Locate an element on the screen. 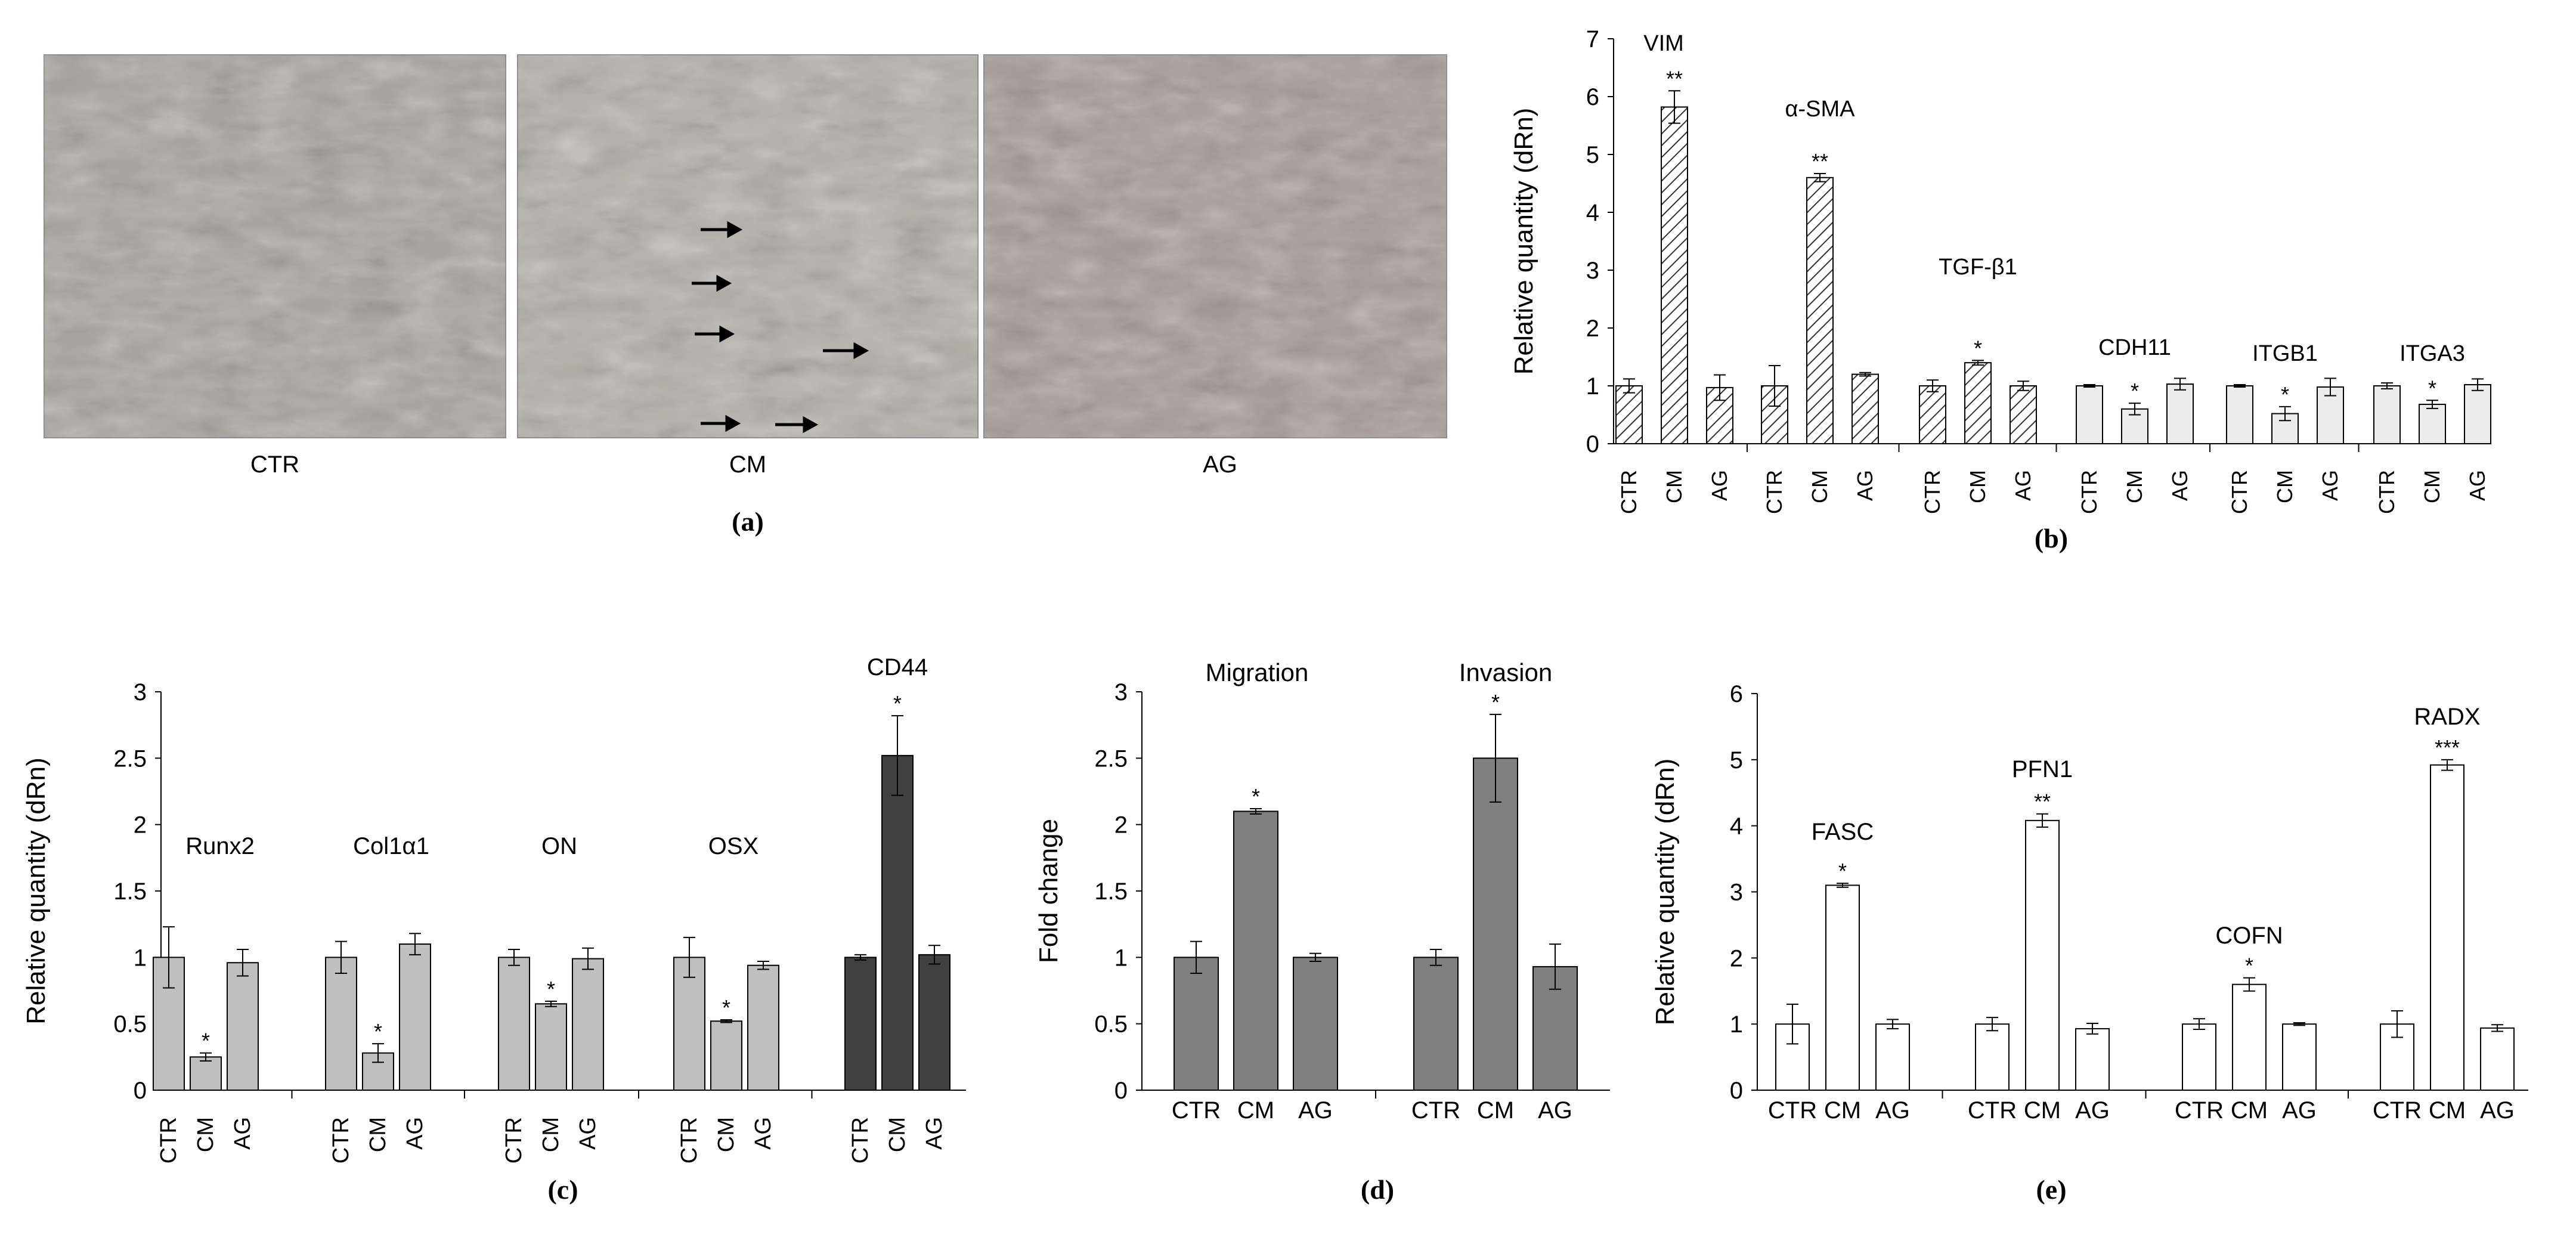  panel-letter: (c) is located at coordinates (562, 1190).